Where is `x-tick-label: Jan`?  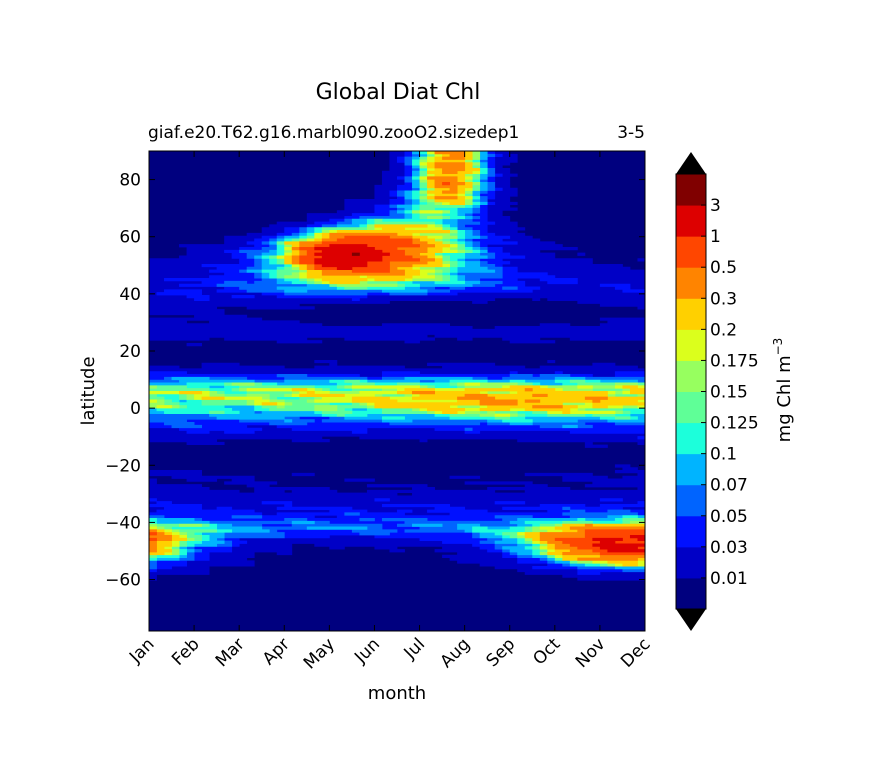
x-tick-label: Jan is located at coordinates (141, 650).